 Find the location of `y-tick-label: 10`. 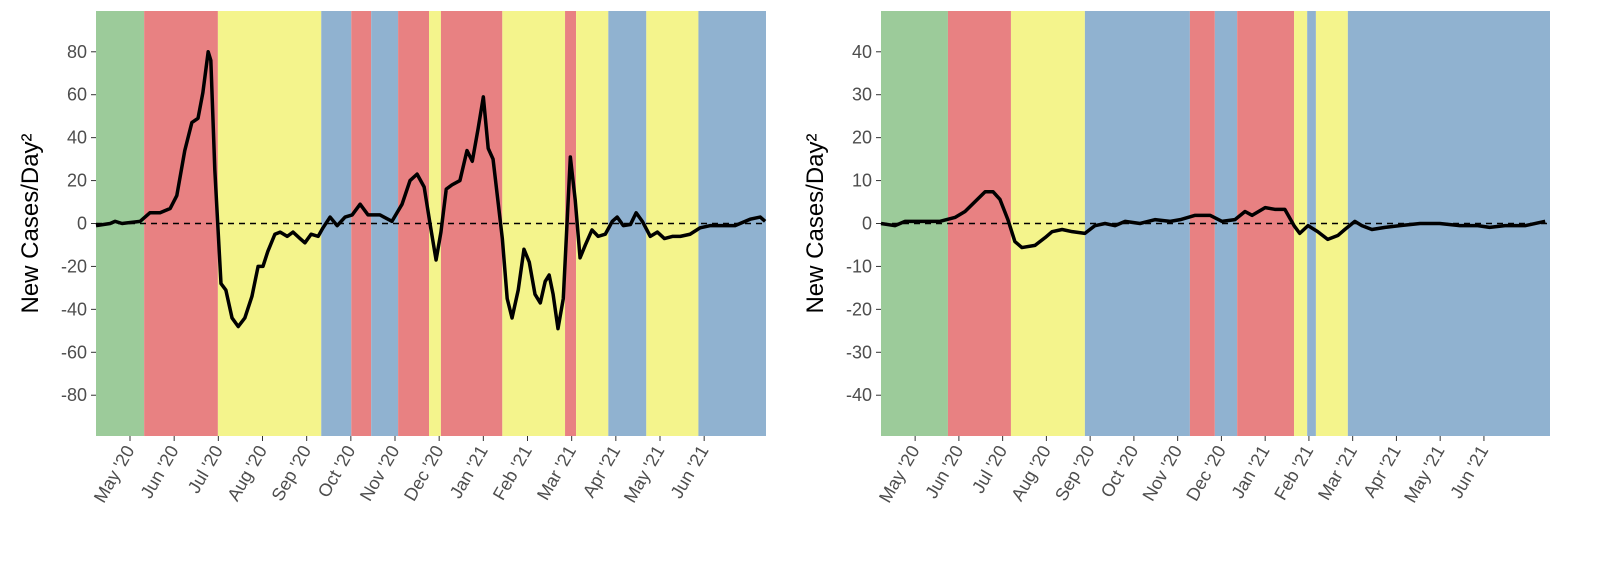

y-tick-label: 10 is located at coordinates (862, 181).